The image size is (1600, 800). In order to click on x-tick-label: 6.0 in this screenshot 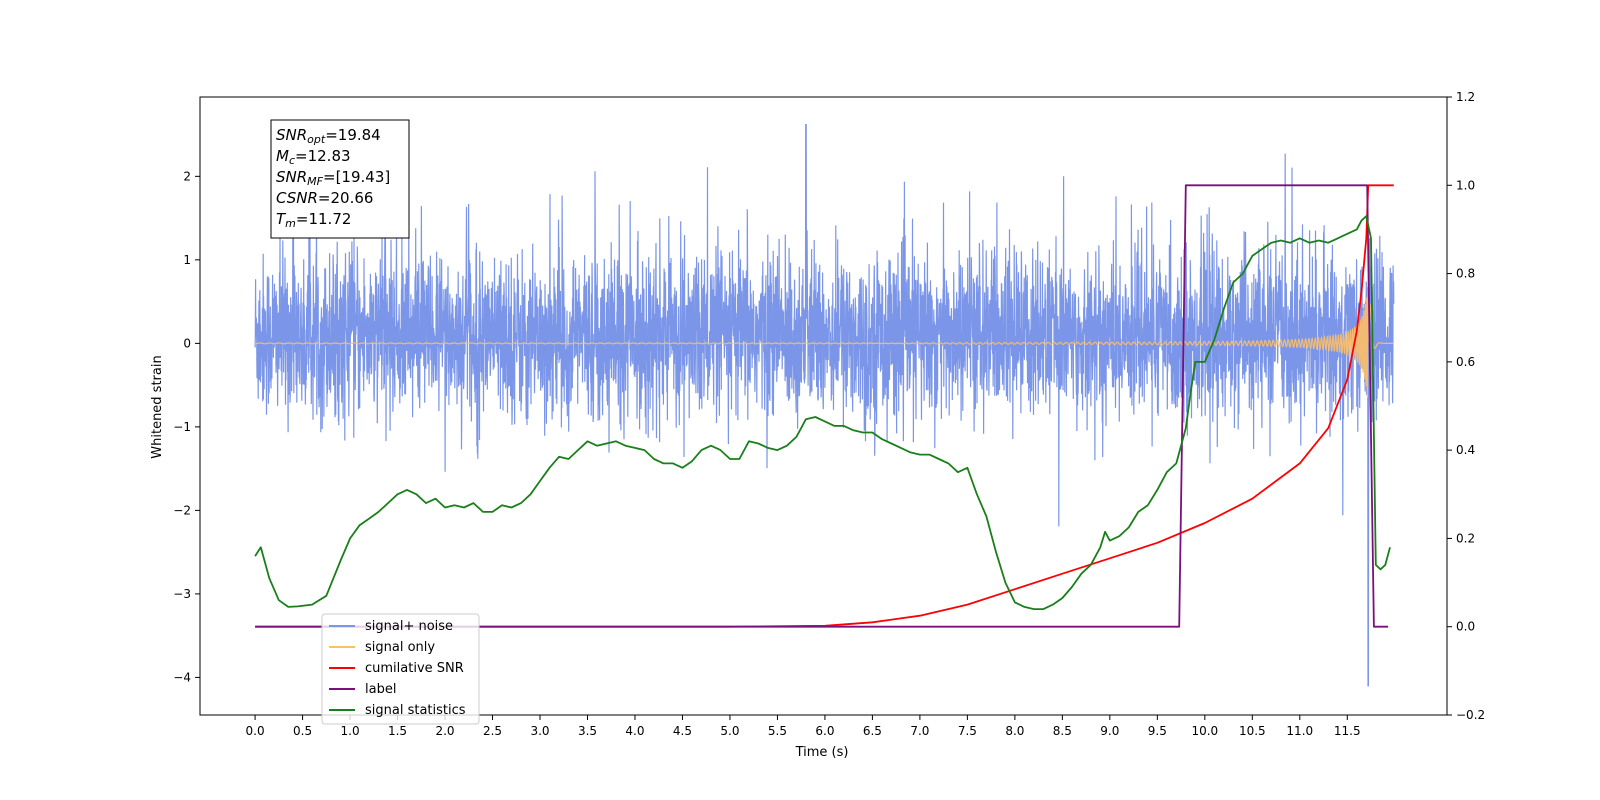, I will do `click(824, 731)`.